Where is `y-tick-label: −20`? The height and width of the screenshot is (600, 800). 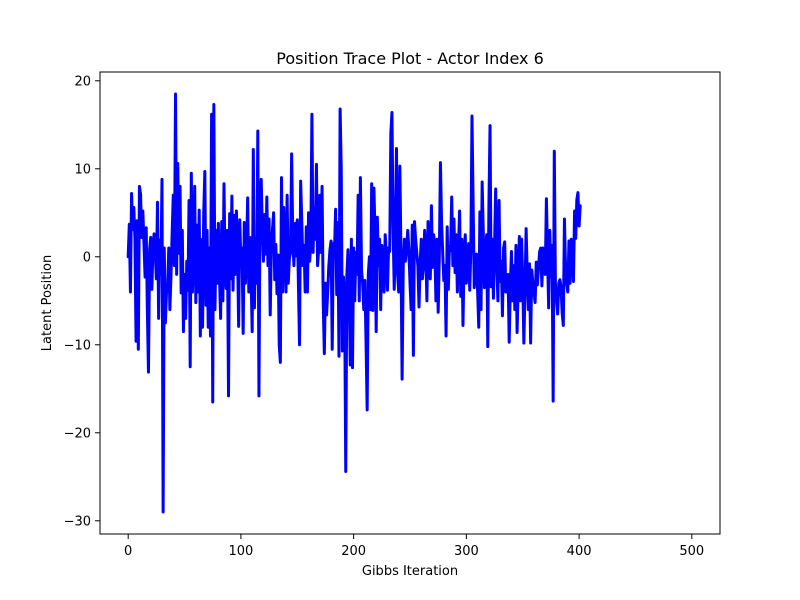 y-tick-label: −20 is located at coordinates (77, 433).